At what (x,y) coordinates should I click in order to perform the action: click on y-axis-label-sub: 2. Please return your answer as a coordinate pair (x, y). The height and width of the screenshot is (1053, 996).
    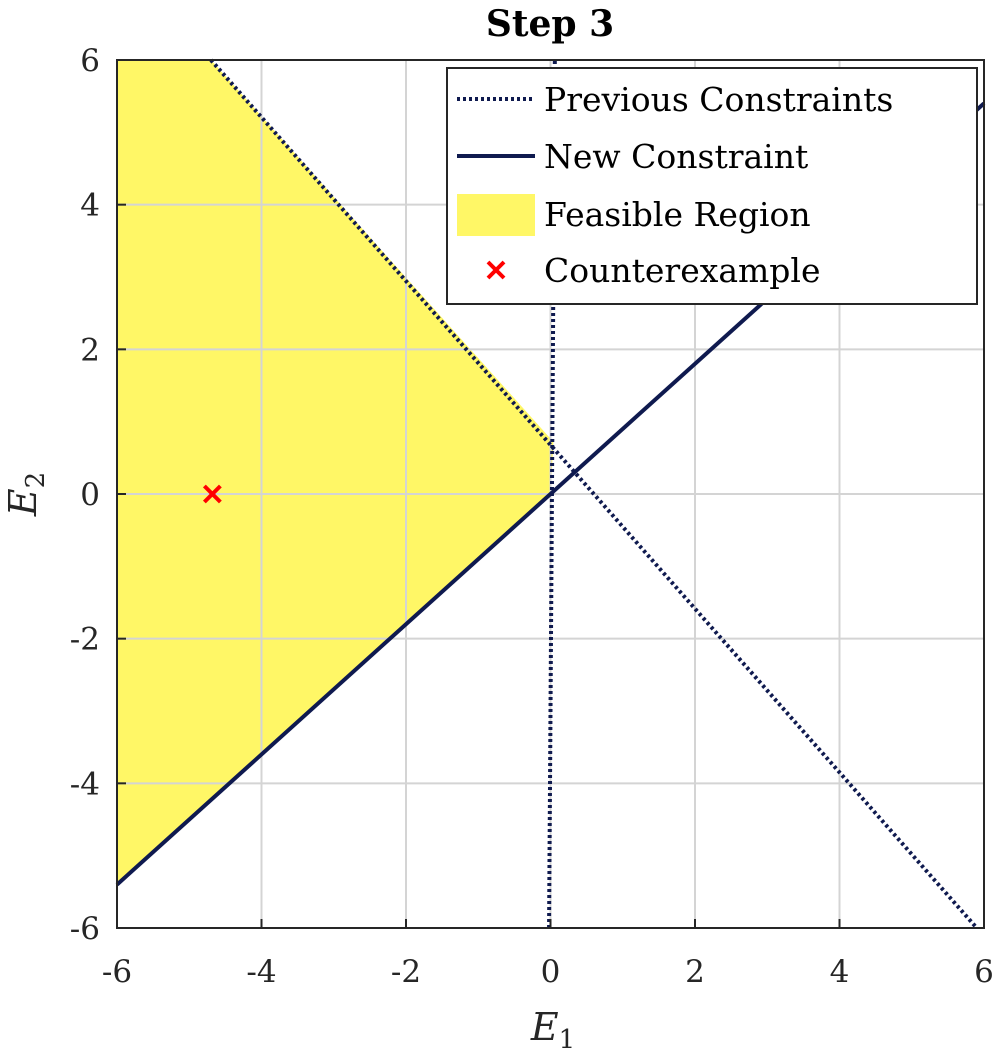
    Looking at the image, I should click on (36, 480).